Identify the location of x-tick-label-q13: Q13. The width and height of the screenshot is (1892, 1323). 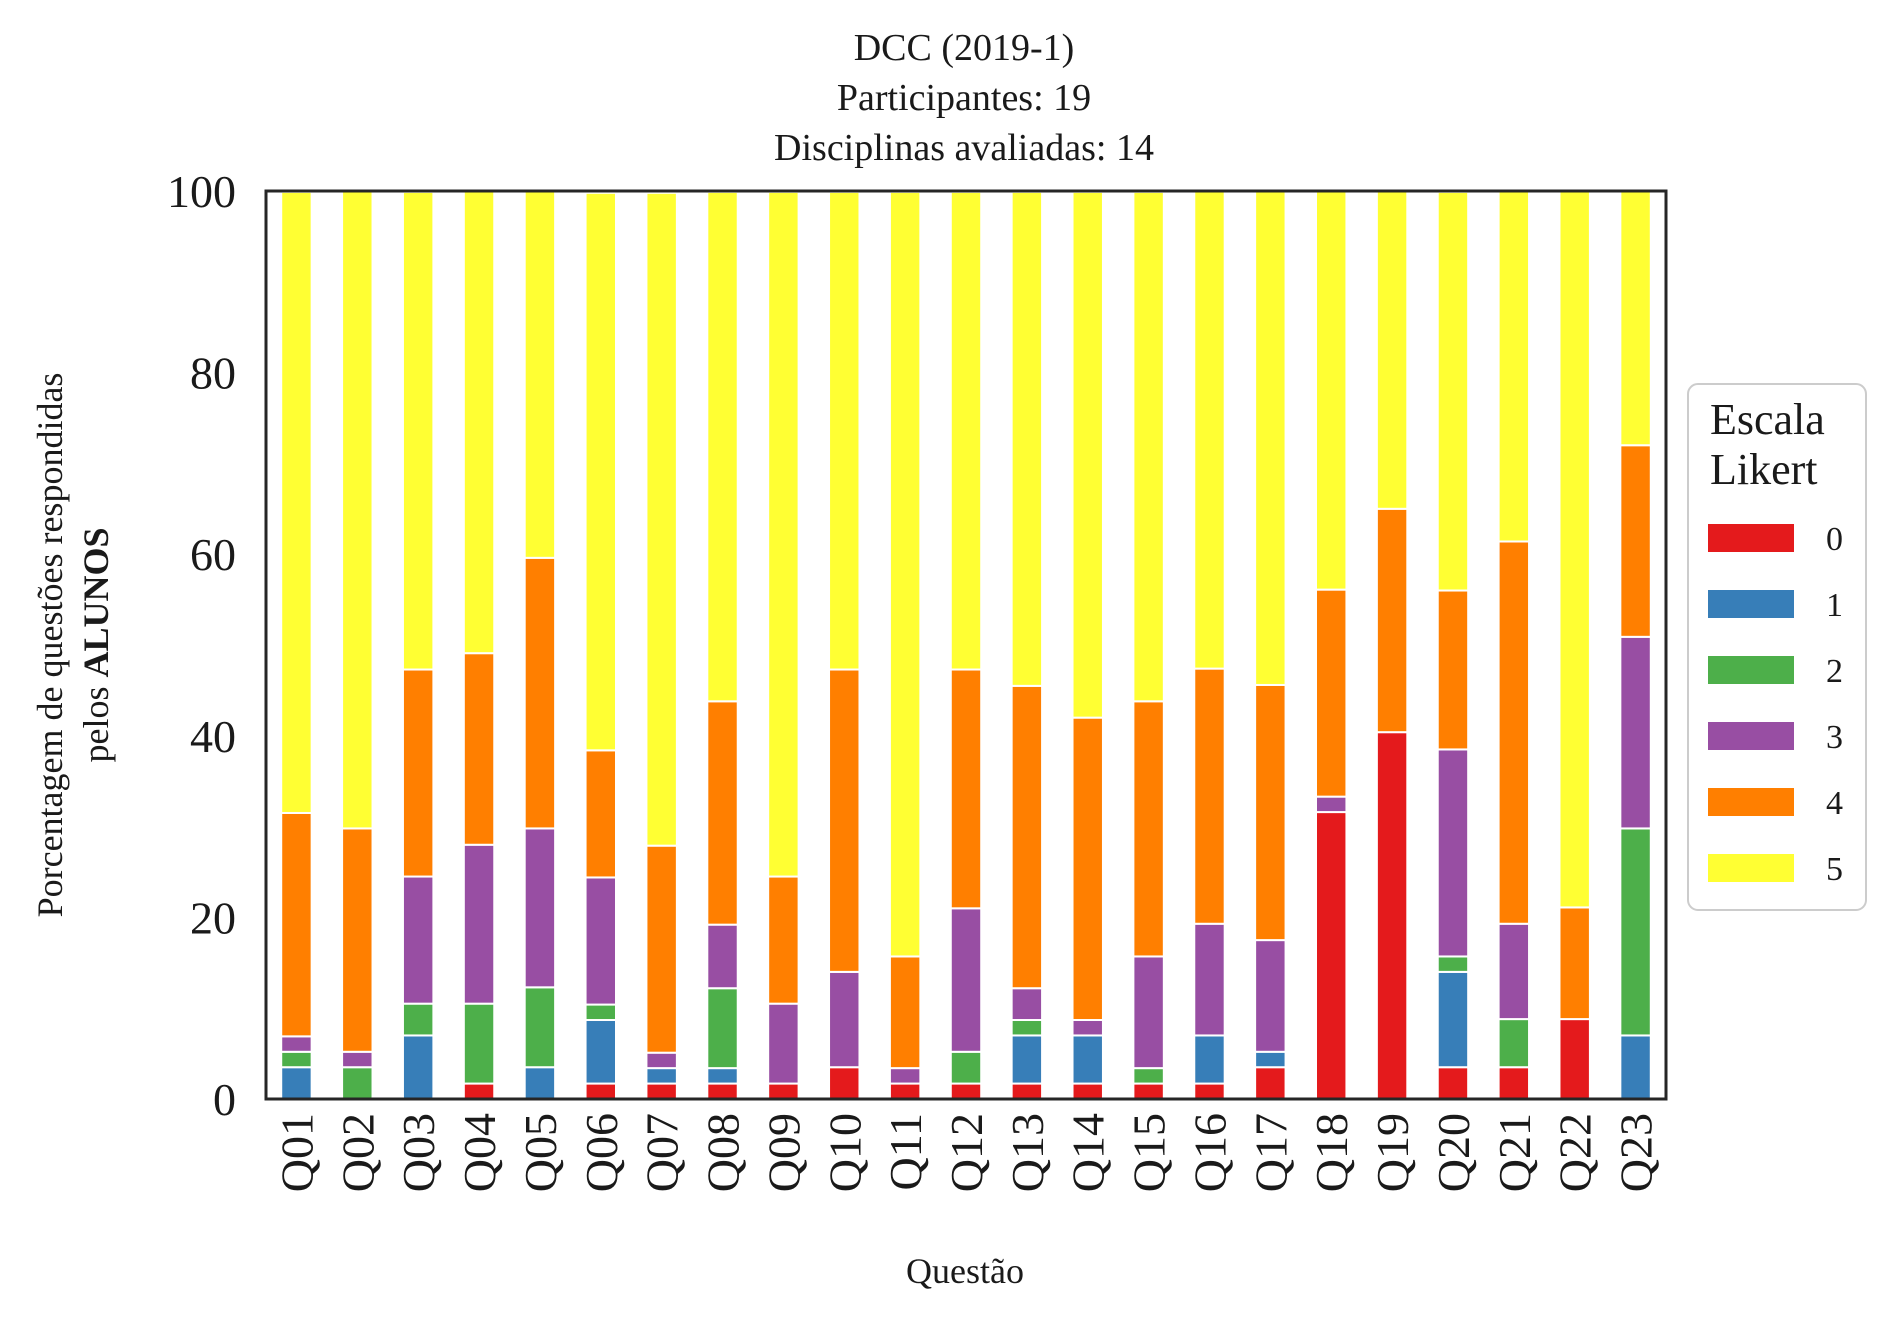
(1027, 1152).